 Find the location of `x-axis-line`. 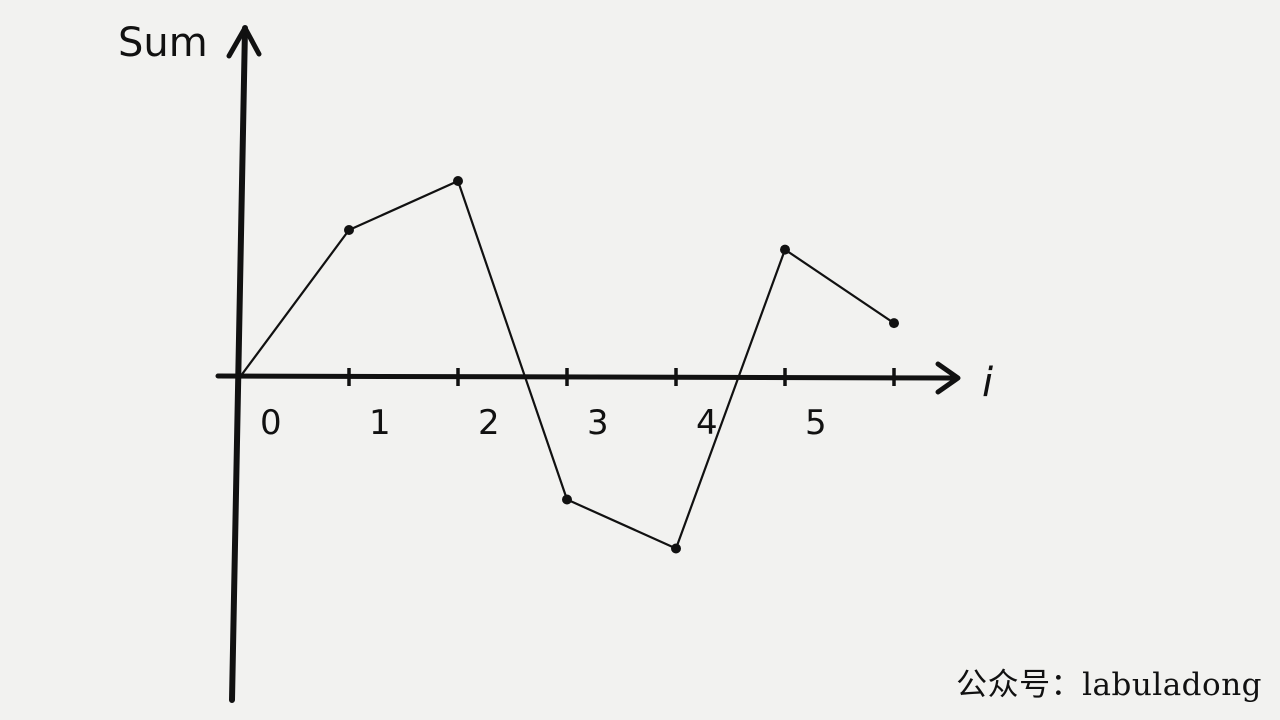

x-axis-line is located at coordinates (587, 377).